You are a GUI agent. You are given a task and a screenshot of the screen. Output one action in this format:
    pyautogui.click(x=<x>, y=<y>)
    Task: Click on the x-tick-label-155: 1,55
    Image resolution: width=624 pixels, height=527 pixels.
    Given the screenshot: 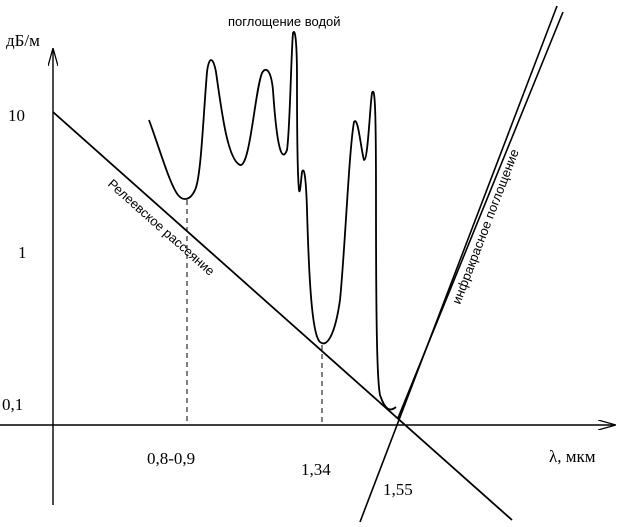 What is the action you would take?
    pyautogui.click(x=398, y=489)
    